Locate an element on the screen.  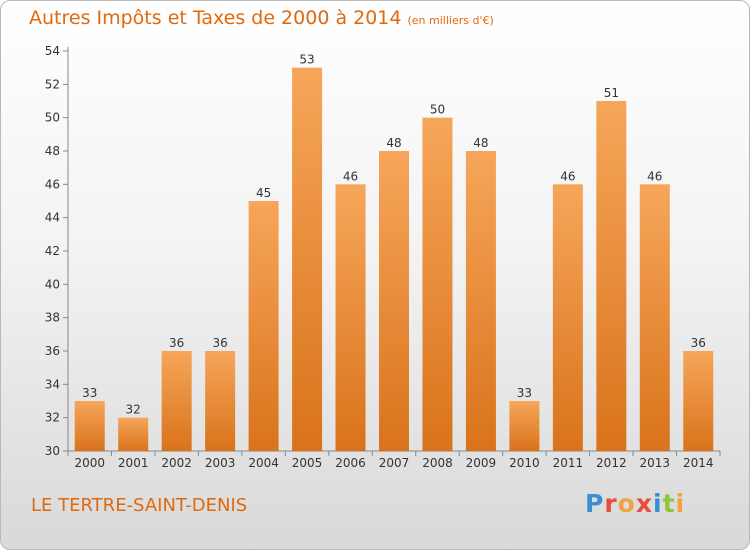
place-name: LE TERTRE-SAINT-DENIS is located at coordinates (139, 505).